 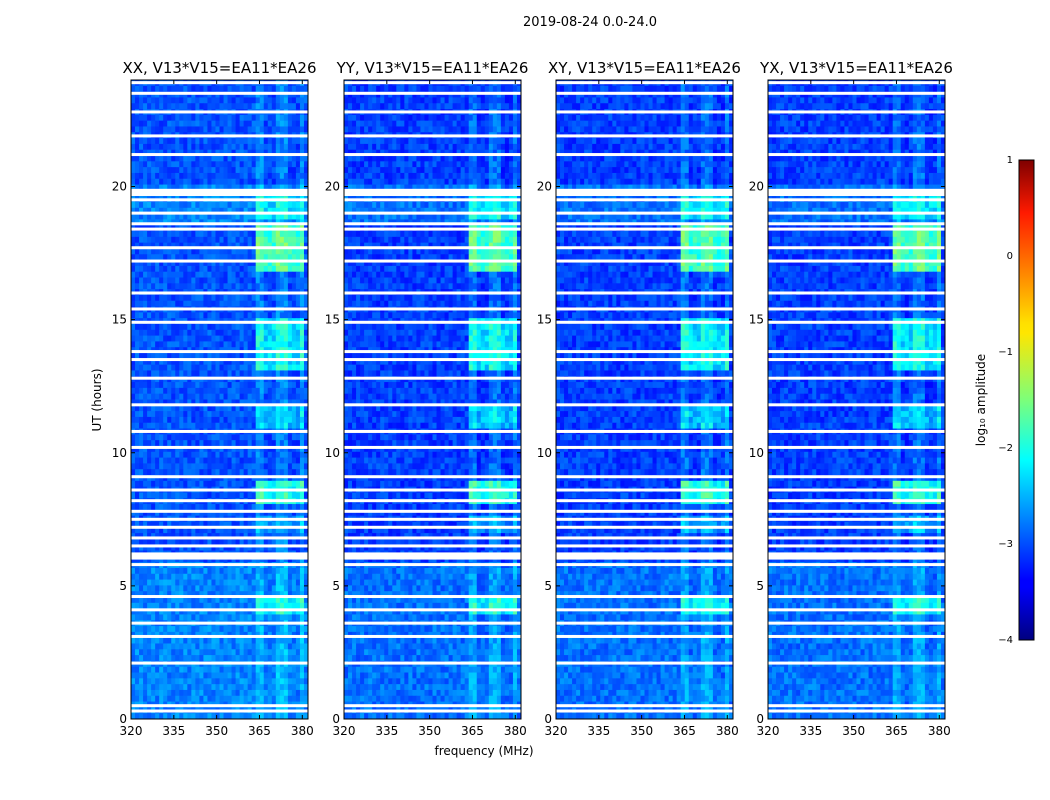 I want to click on flagged-row, so click(x=219, y=431).